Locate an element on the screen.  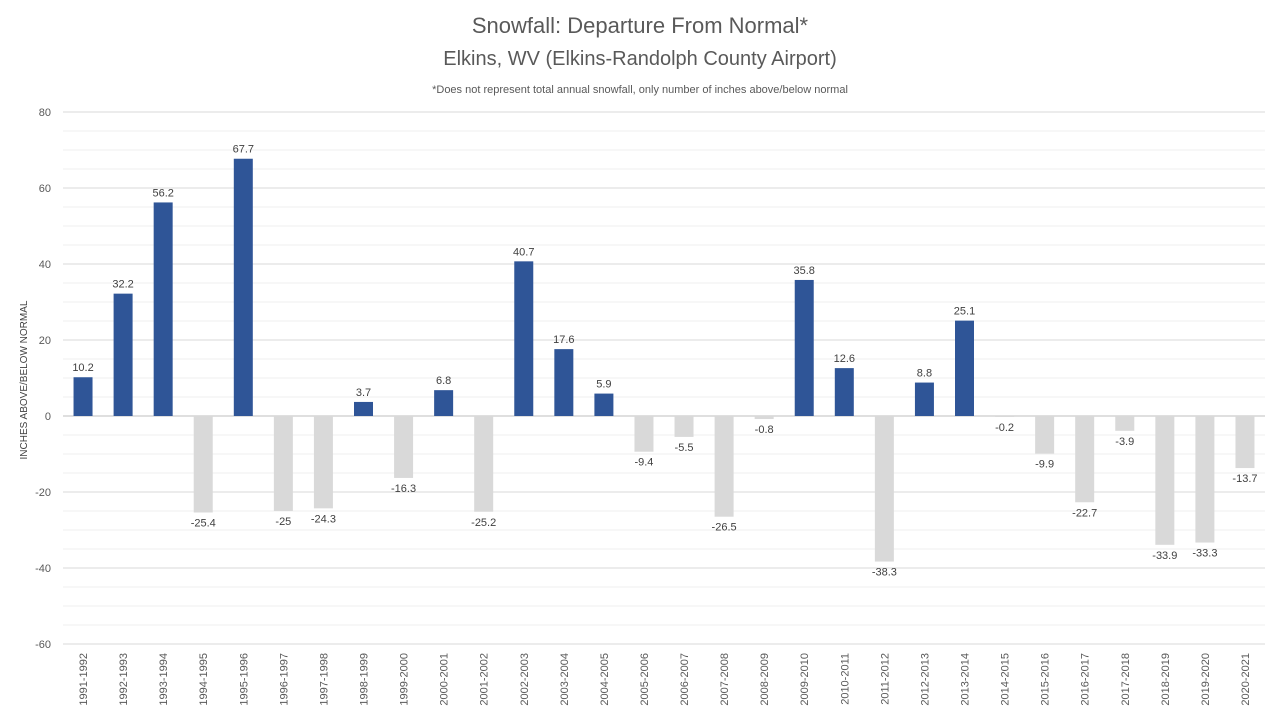
y-tick-label: 60 is located at coordinates (45, 189).